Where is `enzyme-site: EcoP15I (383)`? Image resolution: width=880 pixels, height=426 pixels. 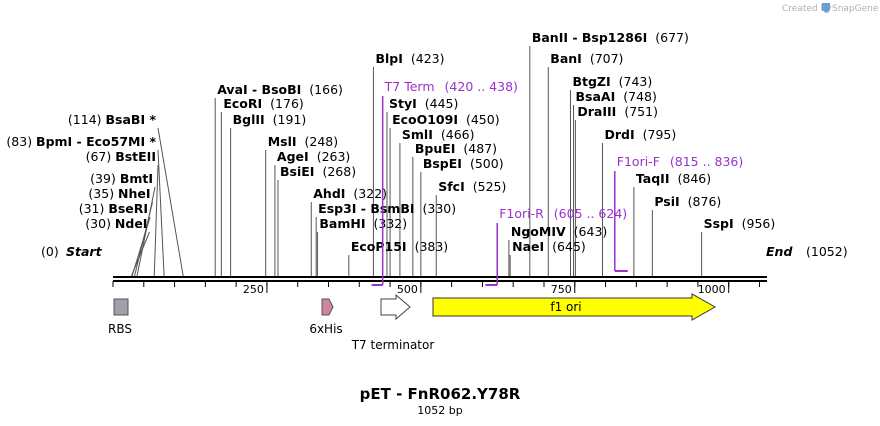
enzyme-site: EcoP15I (383) is located at coordinates (399, 246).